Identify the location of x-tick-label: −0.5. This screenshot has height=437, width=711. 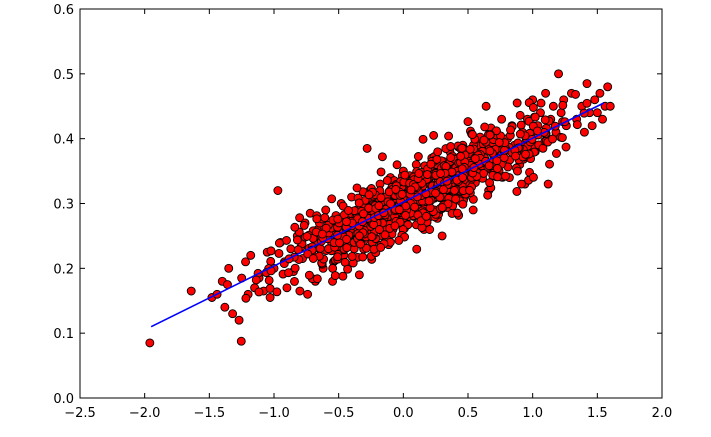
(339, 413).